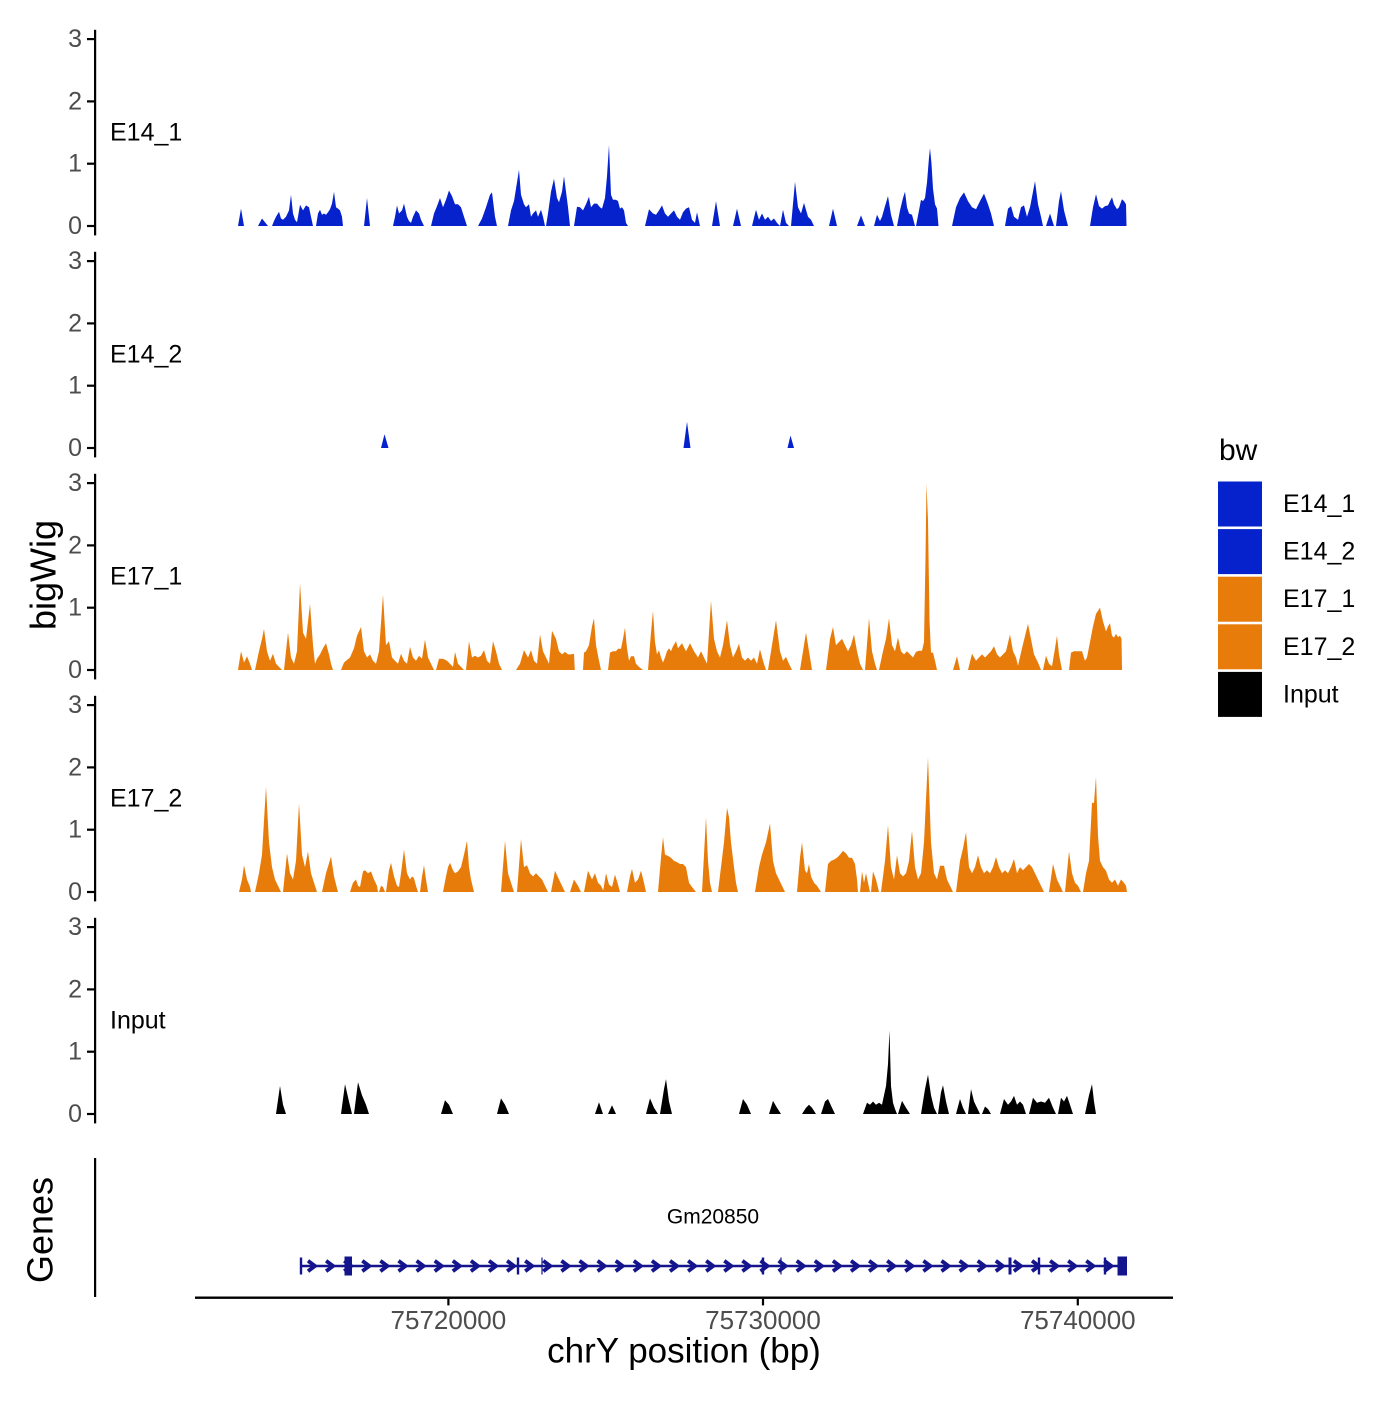 The height and width of the screenshot is (1405, 1400). Describe the element at coordinates (43, 575) in the screenshot. I see `svg-text: bigWig` at that location.